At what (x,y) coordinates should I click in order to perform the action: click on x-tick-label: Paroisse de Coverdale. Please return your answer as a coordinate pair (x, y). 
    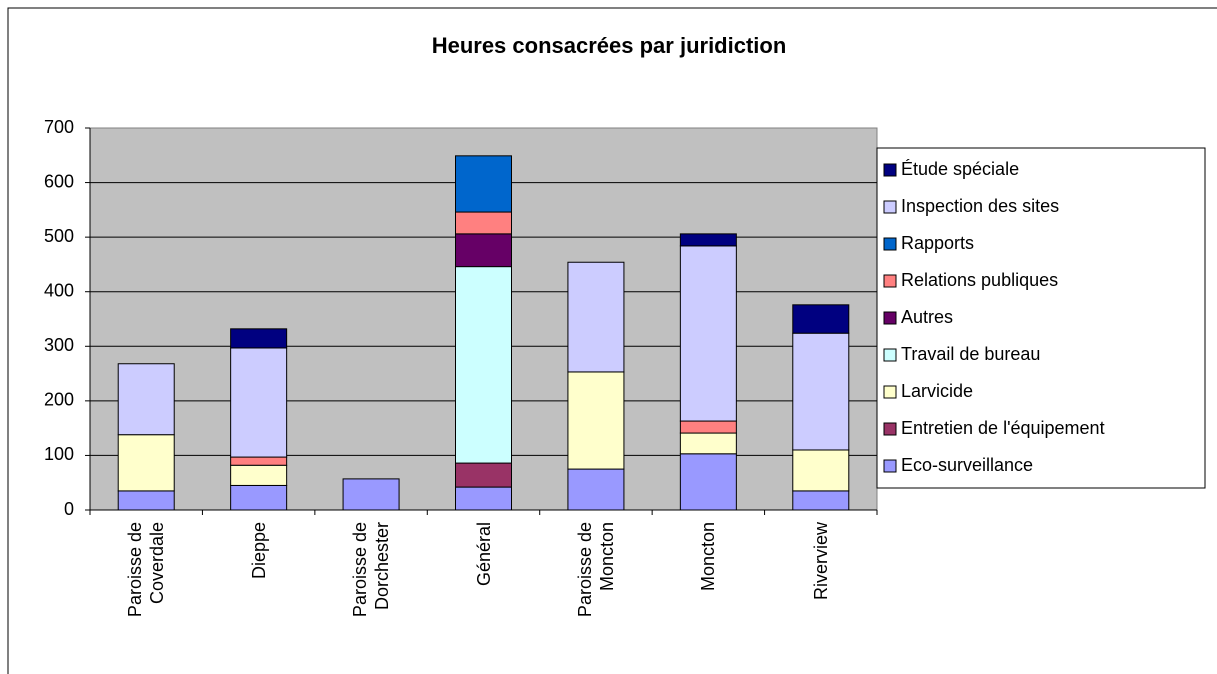
    Looking at the image, I should click on (146, 570).